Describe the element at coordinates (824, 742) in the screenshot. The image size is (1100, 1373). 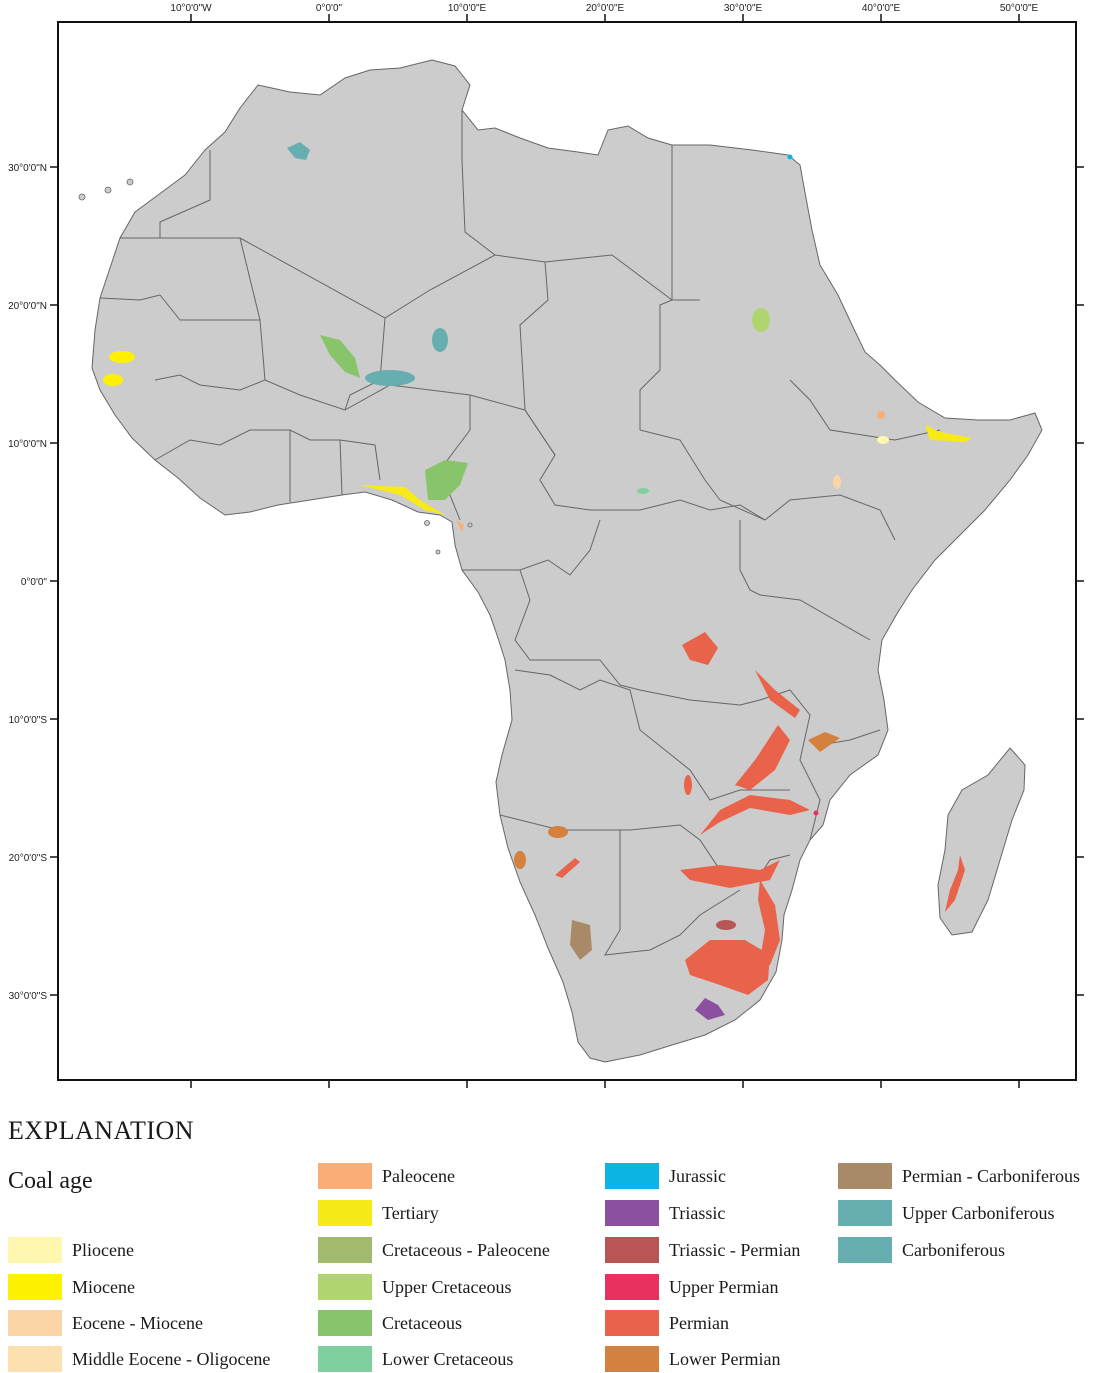
I see `deposit-lower-permian-tanzania` at that location.